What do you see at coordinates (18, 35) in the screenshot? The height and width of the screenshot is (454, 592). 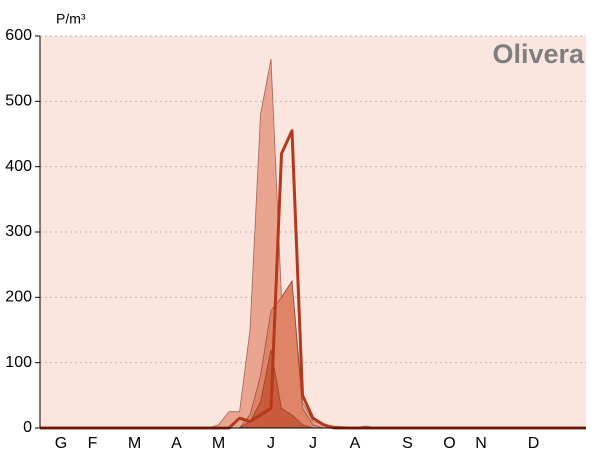 I see `y-tick-label: 600` at bounding box center [18, 35].